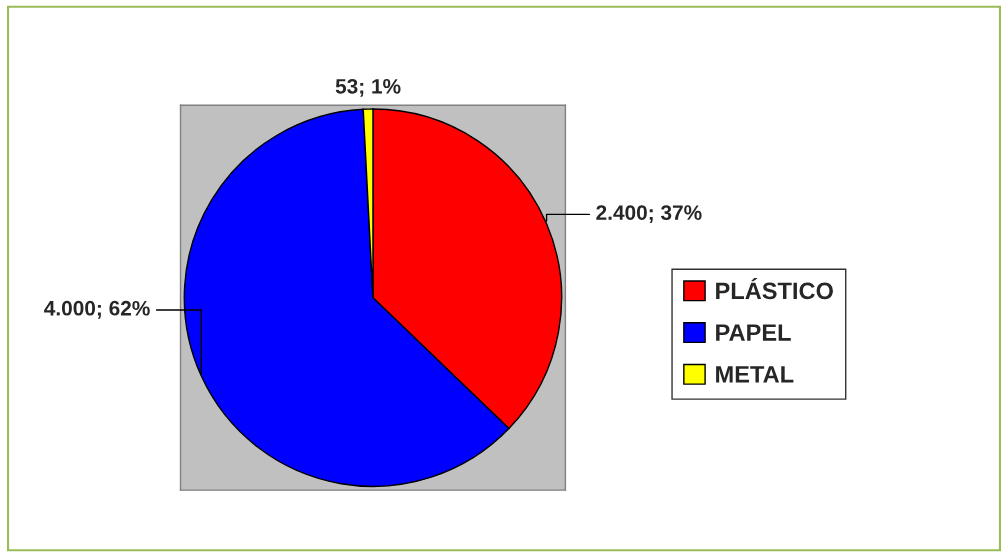  I want to click on data-label: 2.400; 37%, so click(649, 214).